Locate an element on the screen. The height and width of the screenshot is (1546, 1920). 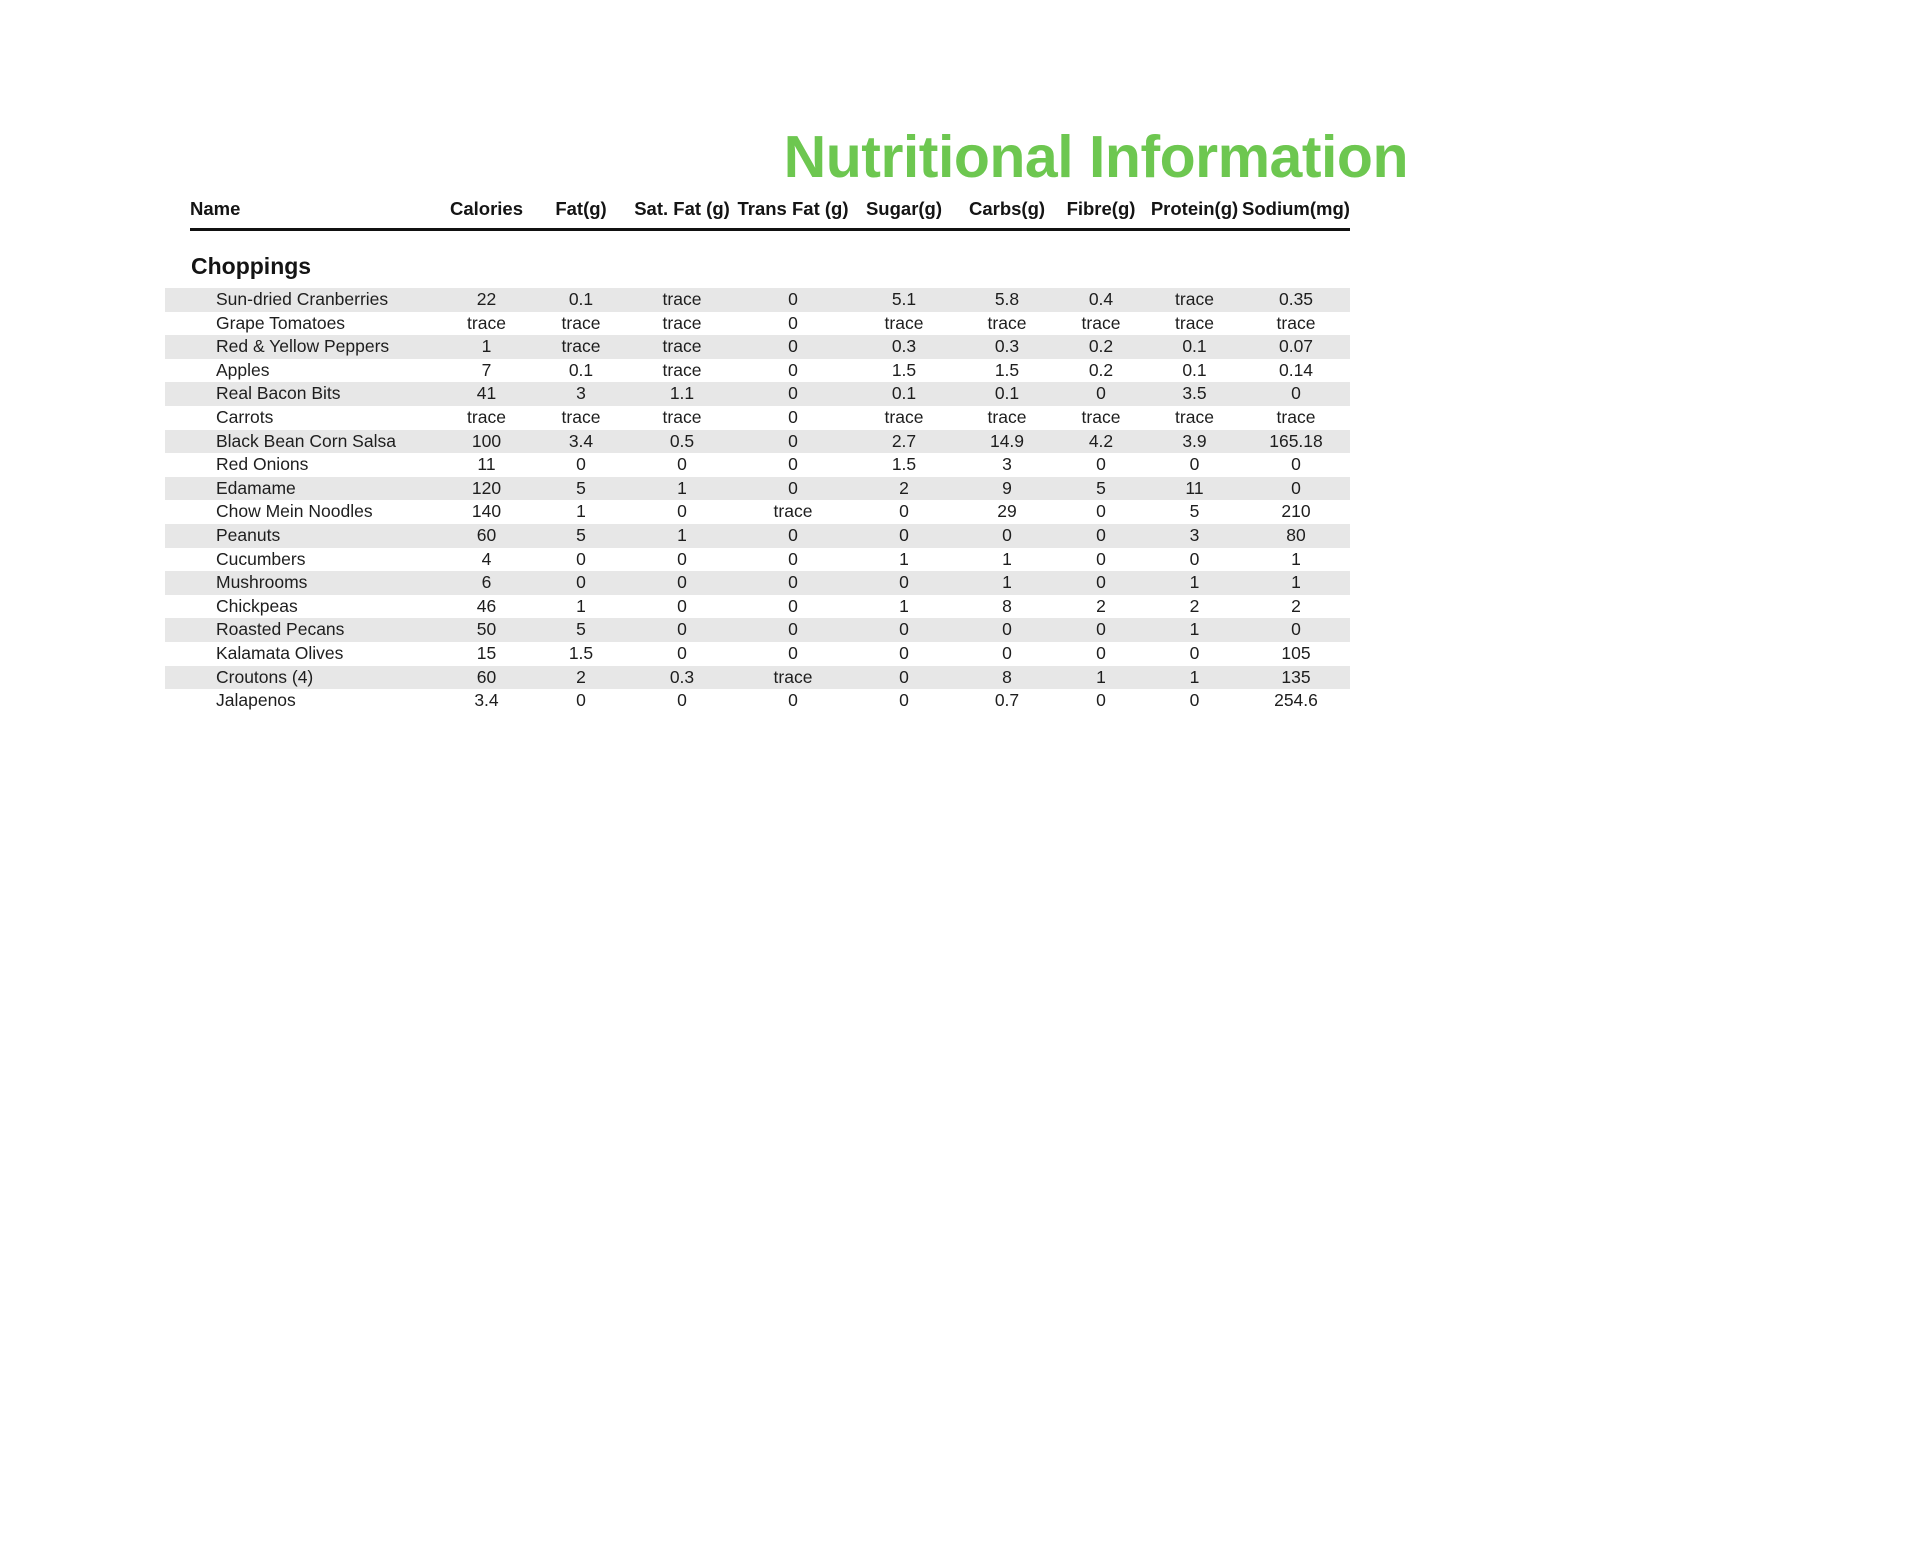
cell-item-name: Chow Mein Noodles is located at coordinates (294, 511).